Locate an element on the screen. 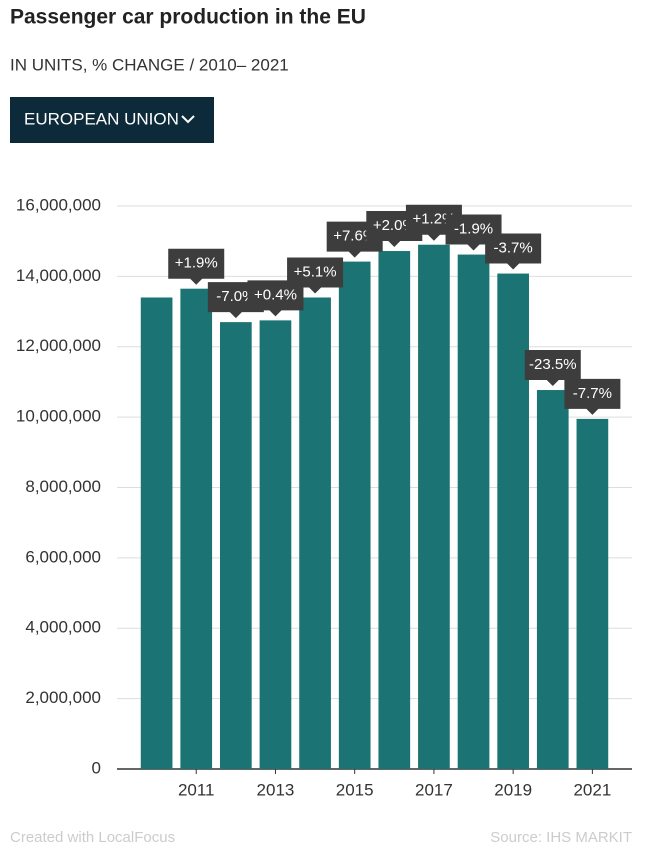  y-tick-label: 12,000,000 is located at coordinates (58, 345).